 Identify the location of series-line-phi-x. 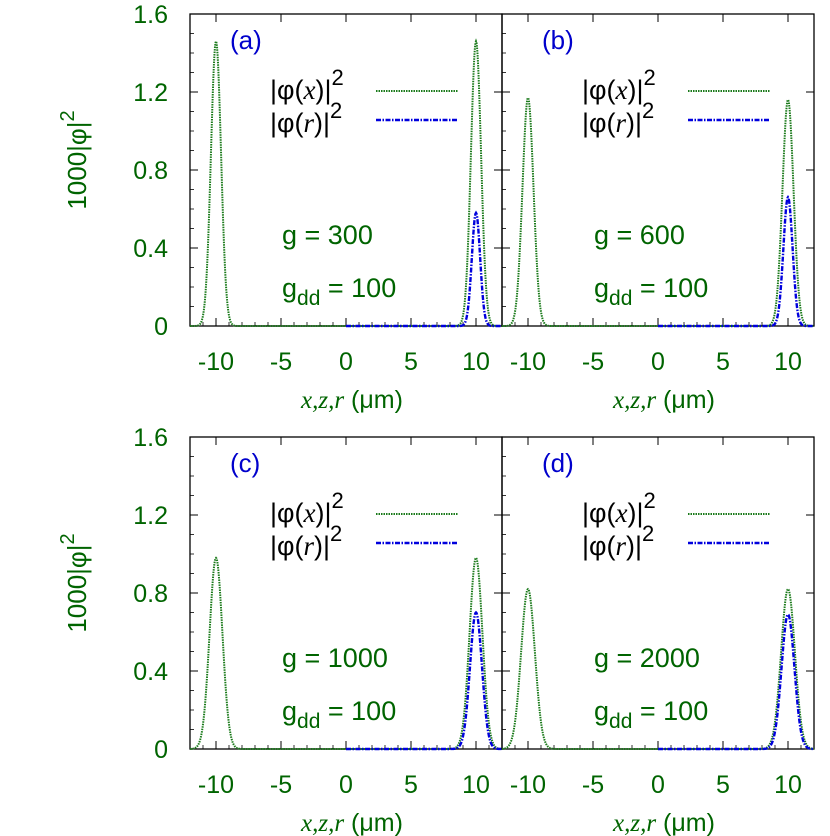
(658, 668).